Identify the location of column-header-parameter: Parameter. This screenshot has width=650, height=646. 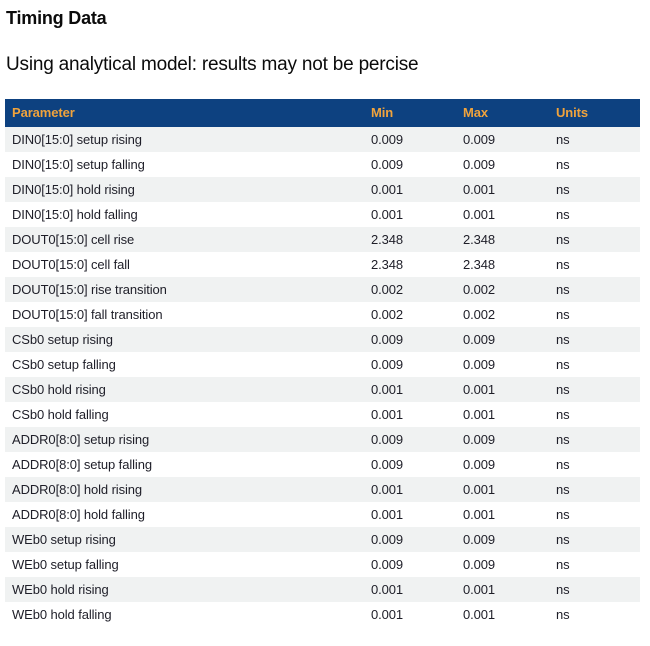
(184, 112).